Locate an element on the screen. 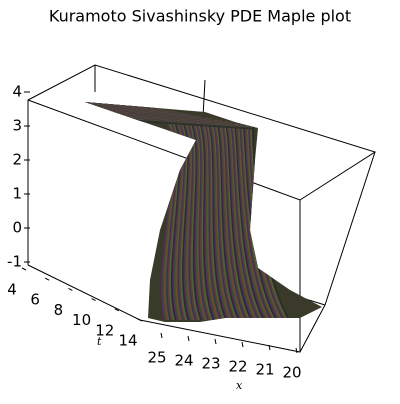 This screenshot has height=404, width=400. z-tick-label: 4 is located at coordinates (17, 92).